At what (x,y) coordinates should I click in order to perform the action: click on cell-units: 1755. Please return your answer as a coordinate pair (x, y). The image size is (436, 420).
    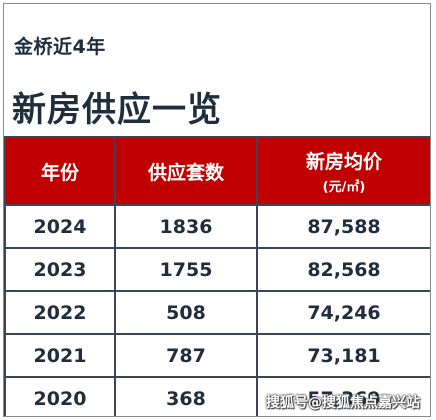
    Looking at the image, I should click on (186, 269).